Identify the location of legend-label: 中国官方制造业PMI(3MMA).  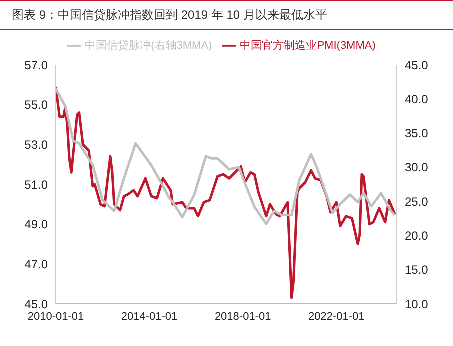
(308, 46).